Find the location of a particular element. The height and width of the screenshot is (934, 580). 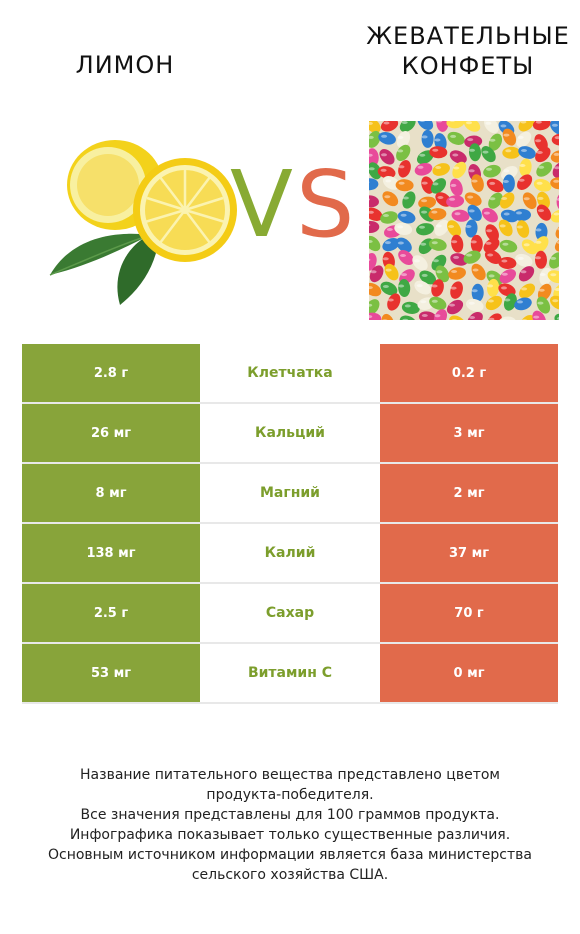

right-value: 3 мг is located at coordinates (469, 433).